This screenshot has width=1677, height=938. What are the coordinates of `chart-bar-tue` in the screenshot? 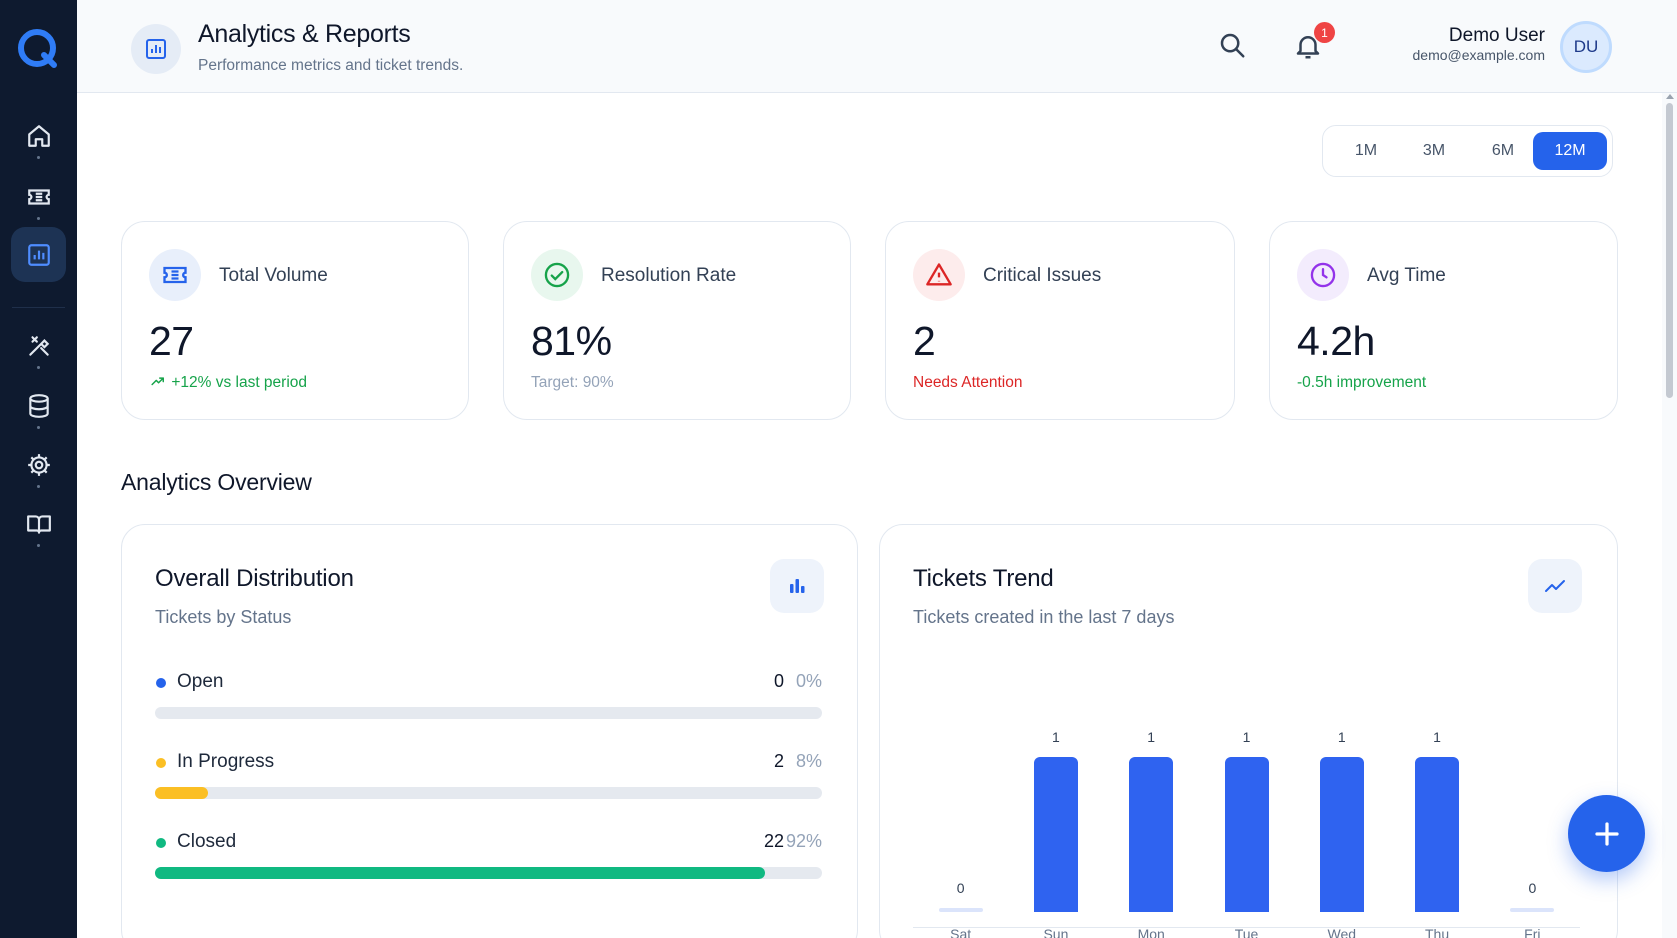 It's located at (1246, 834).